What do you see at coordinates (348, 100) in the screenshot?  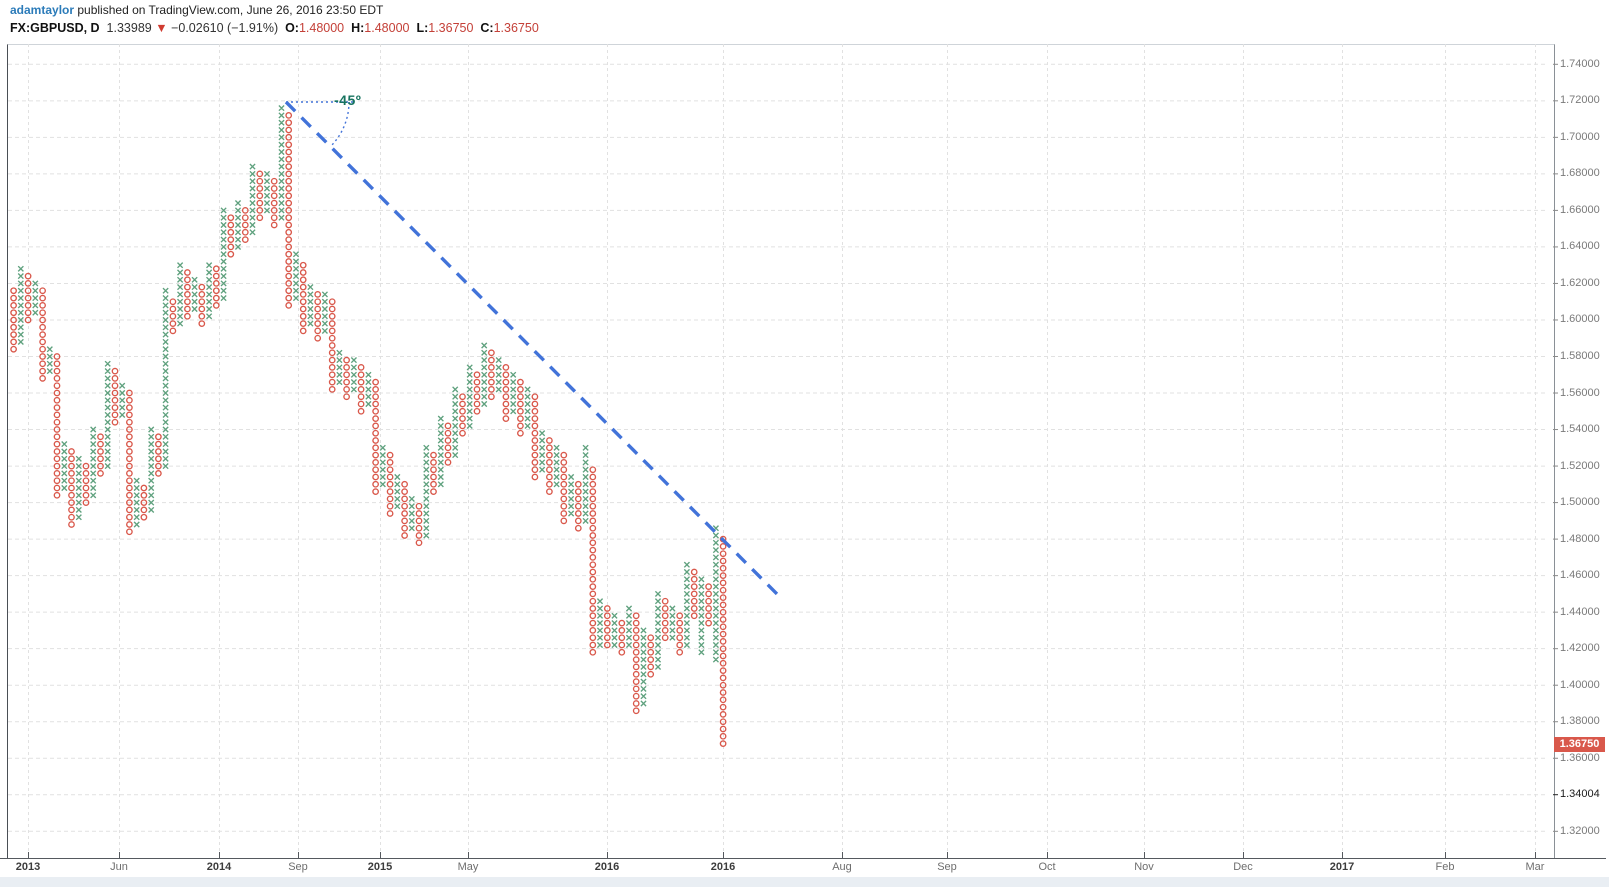 I see `angle-label: -45º` at bounding box center [348, 100].